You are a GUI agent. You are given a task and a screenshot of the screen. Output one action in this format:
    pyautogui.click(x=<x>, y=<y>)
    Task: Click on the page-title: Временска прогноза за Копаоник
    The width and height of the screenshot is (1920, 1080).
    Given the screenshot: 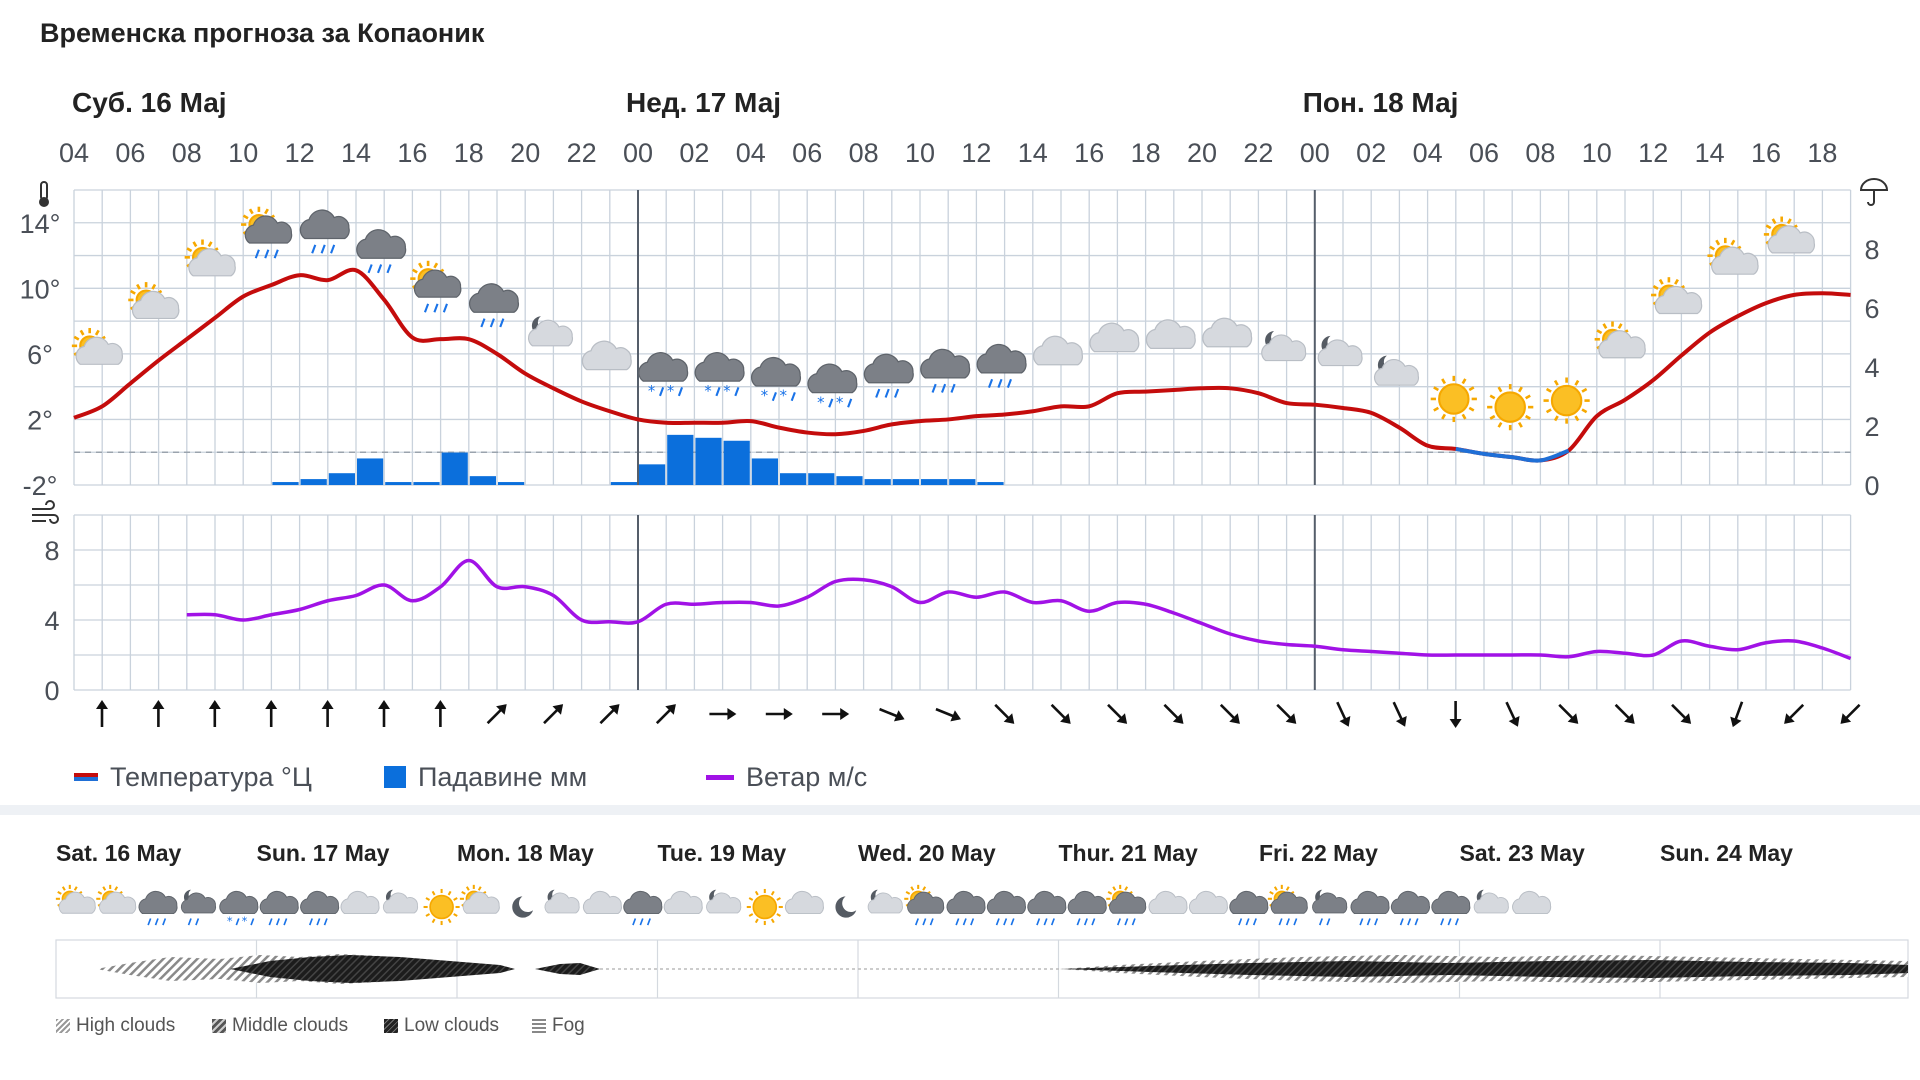 What is the action you would take?
    pyautogui.click(x=262, y=33)
    